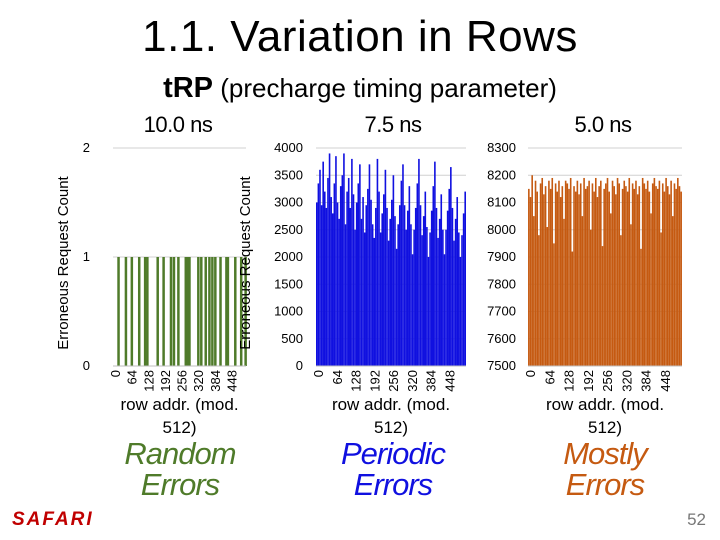  Describe the element at coordinates (588, 381) in the screenshot. I see `chart-3-x-tick-label: 192` at that location.